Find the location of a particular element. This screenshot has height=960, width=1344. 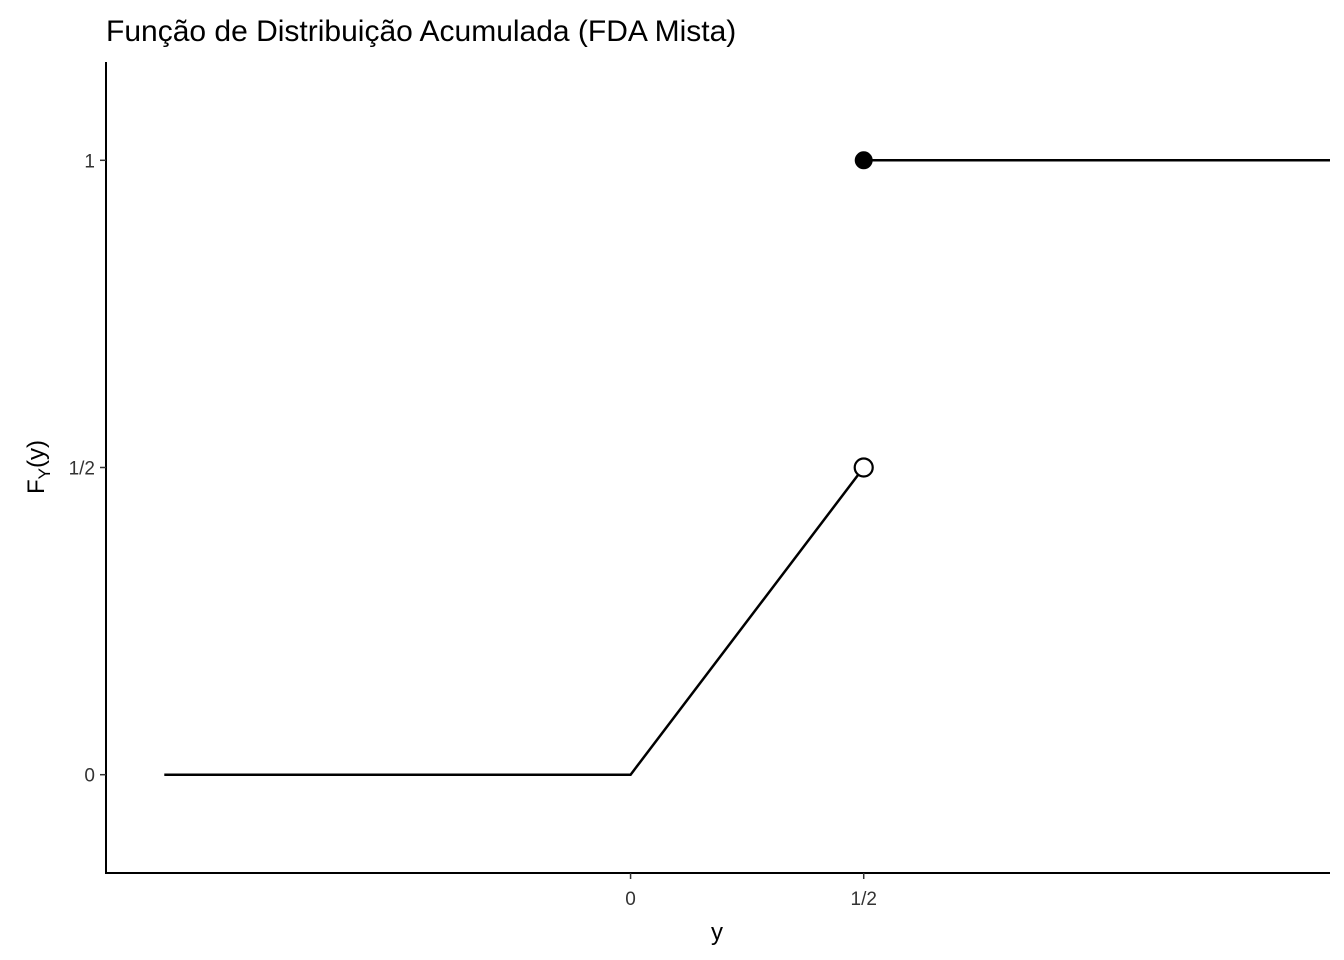

open-point-marker is located at coordinates (863, 467).